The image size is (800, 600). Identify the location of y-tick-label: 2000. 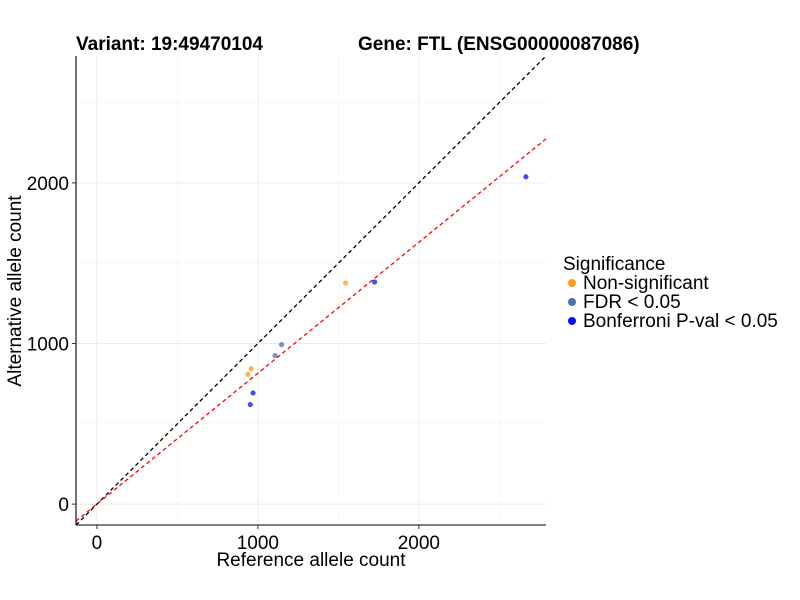
(48, 184).